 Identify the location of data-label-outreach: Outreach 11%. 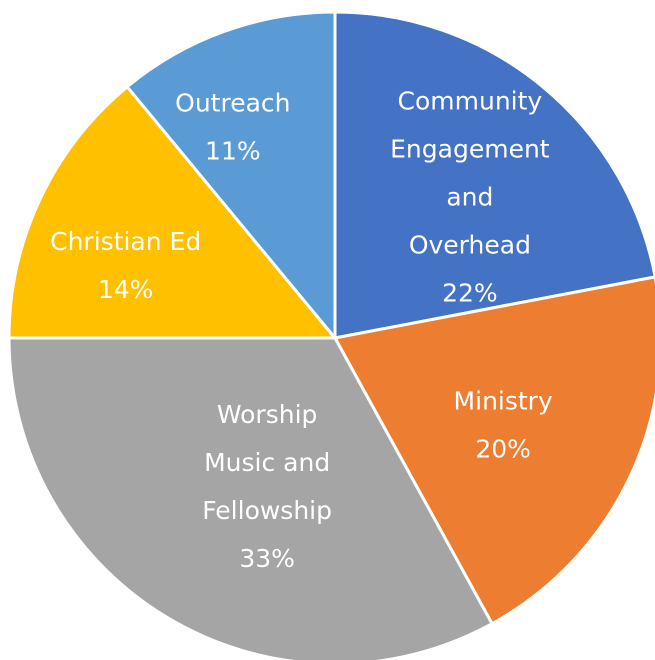
(232, 127).